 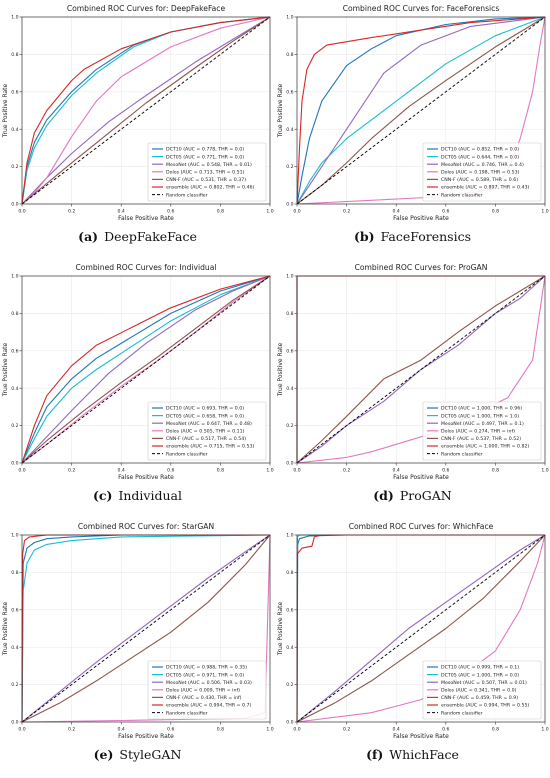 I want to click on legend-entry: ensemble (AUC = 1.000, THR = 0.82), so click(x=485, y=447).